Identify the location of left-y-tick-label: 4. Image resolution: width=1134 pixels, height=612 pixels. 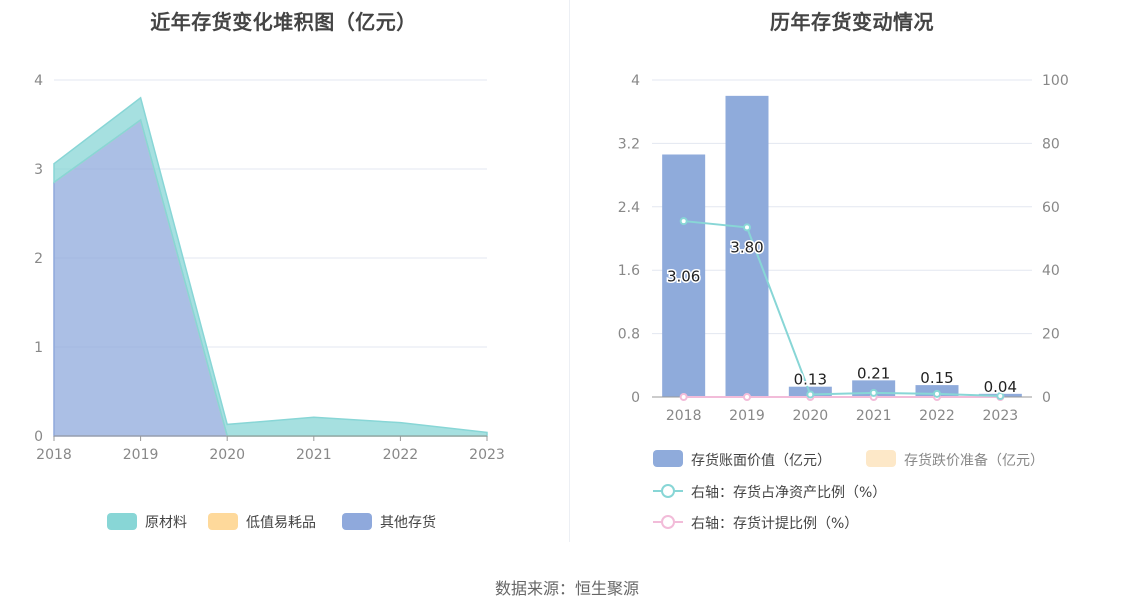
(38, 81).